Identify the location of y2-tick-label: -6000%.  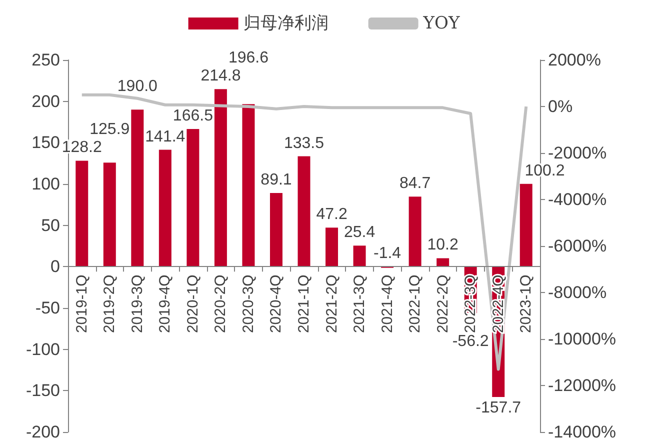
(577, 246).